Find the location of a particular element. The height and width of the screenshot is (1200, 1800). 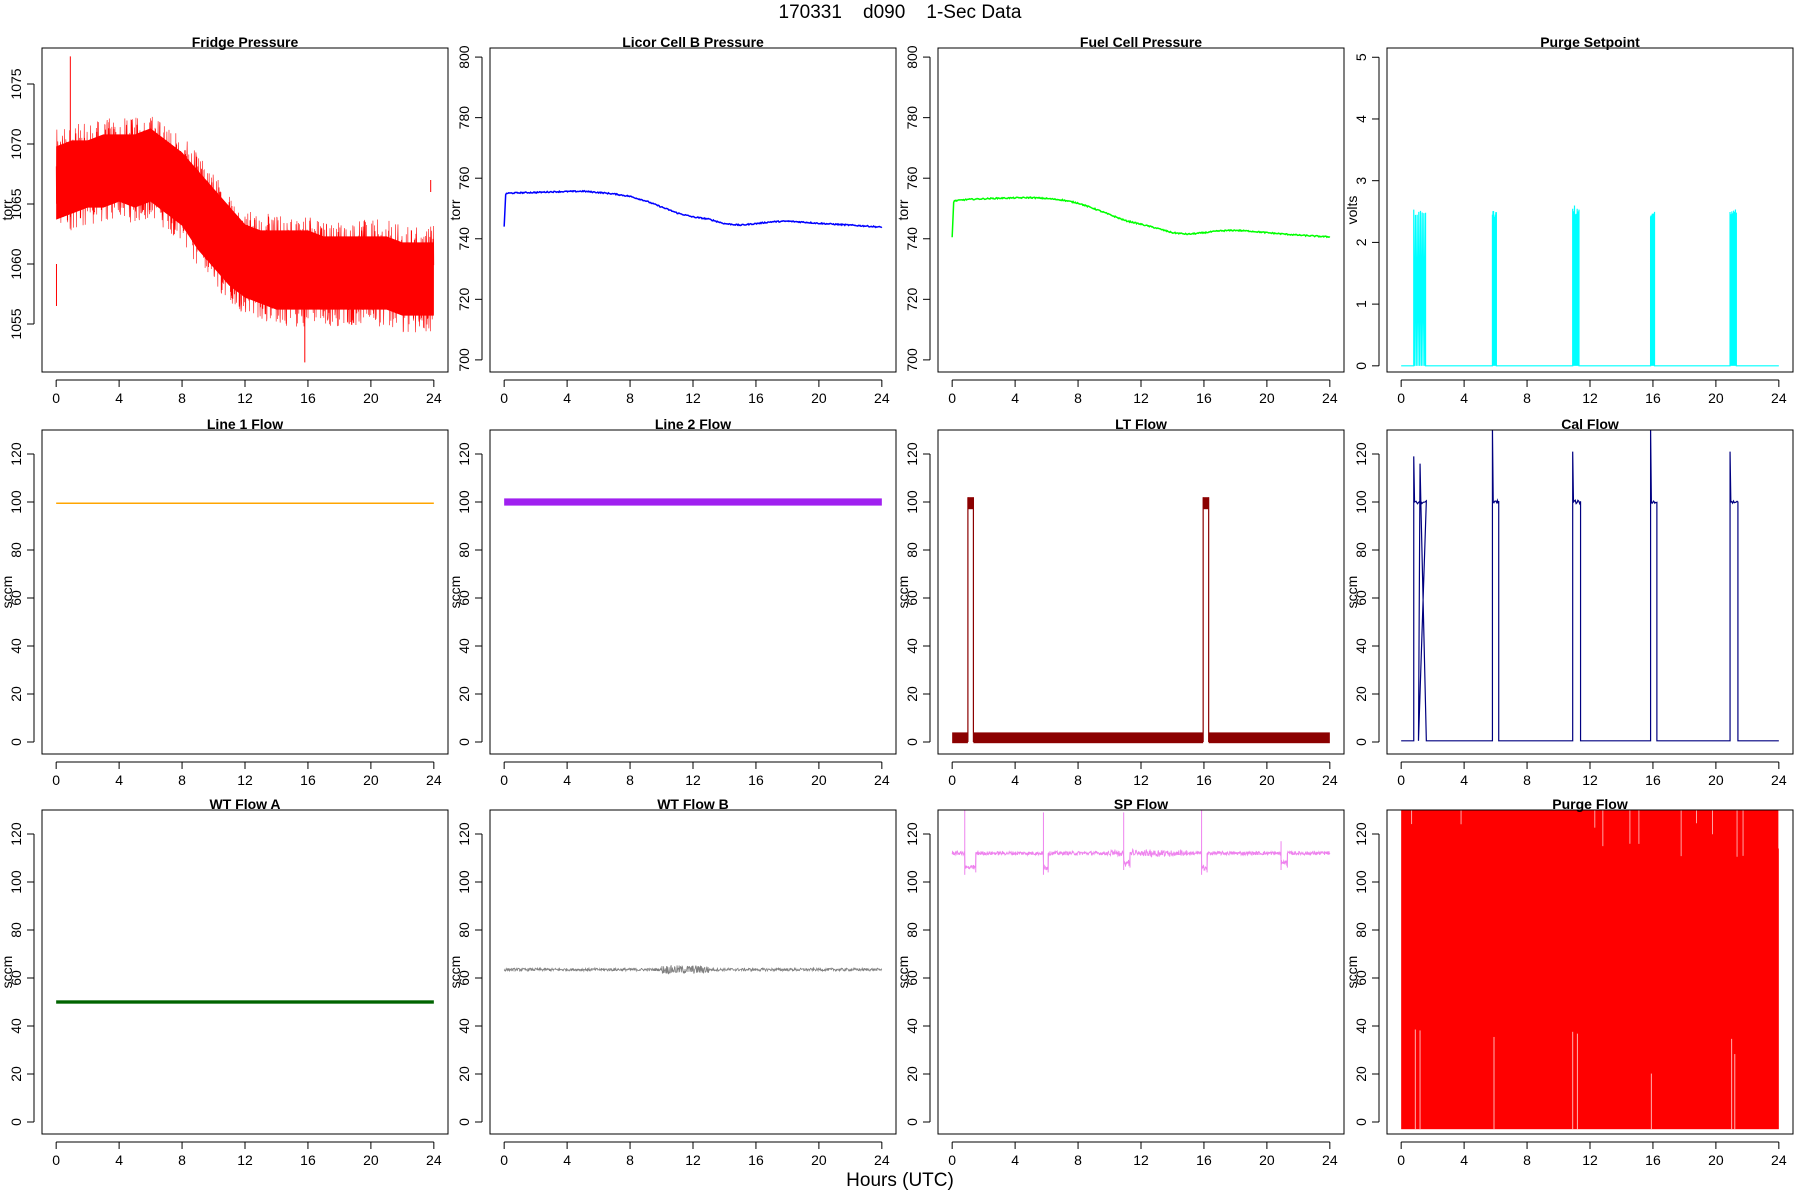

panel-title: Line 1 Flow is located at coordinates (245, 424).